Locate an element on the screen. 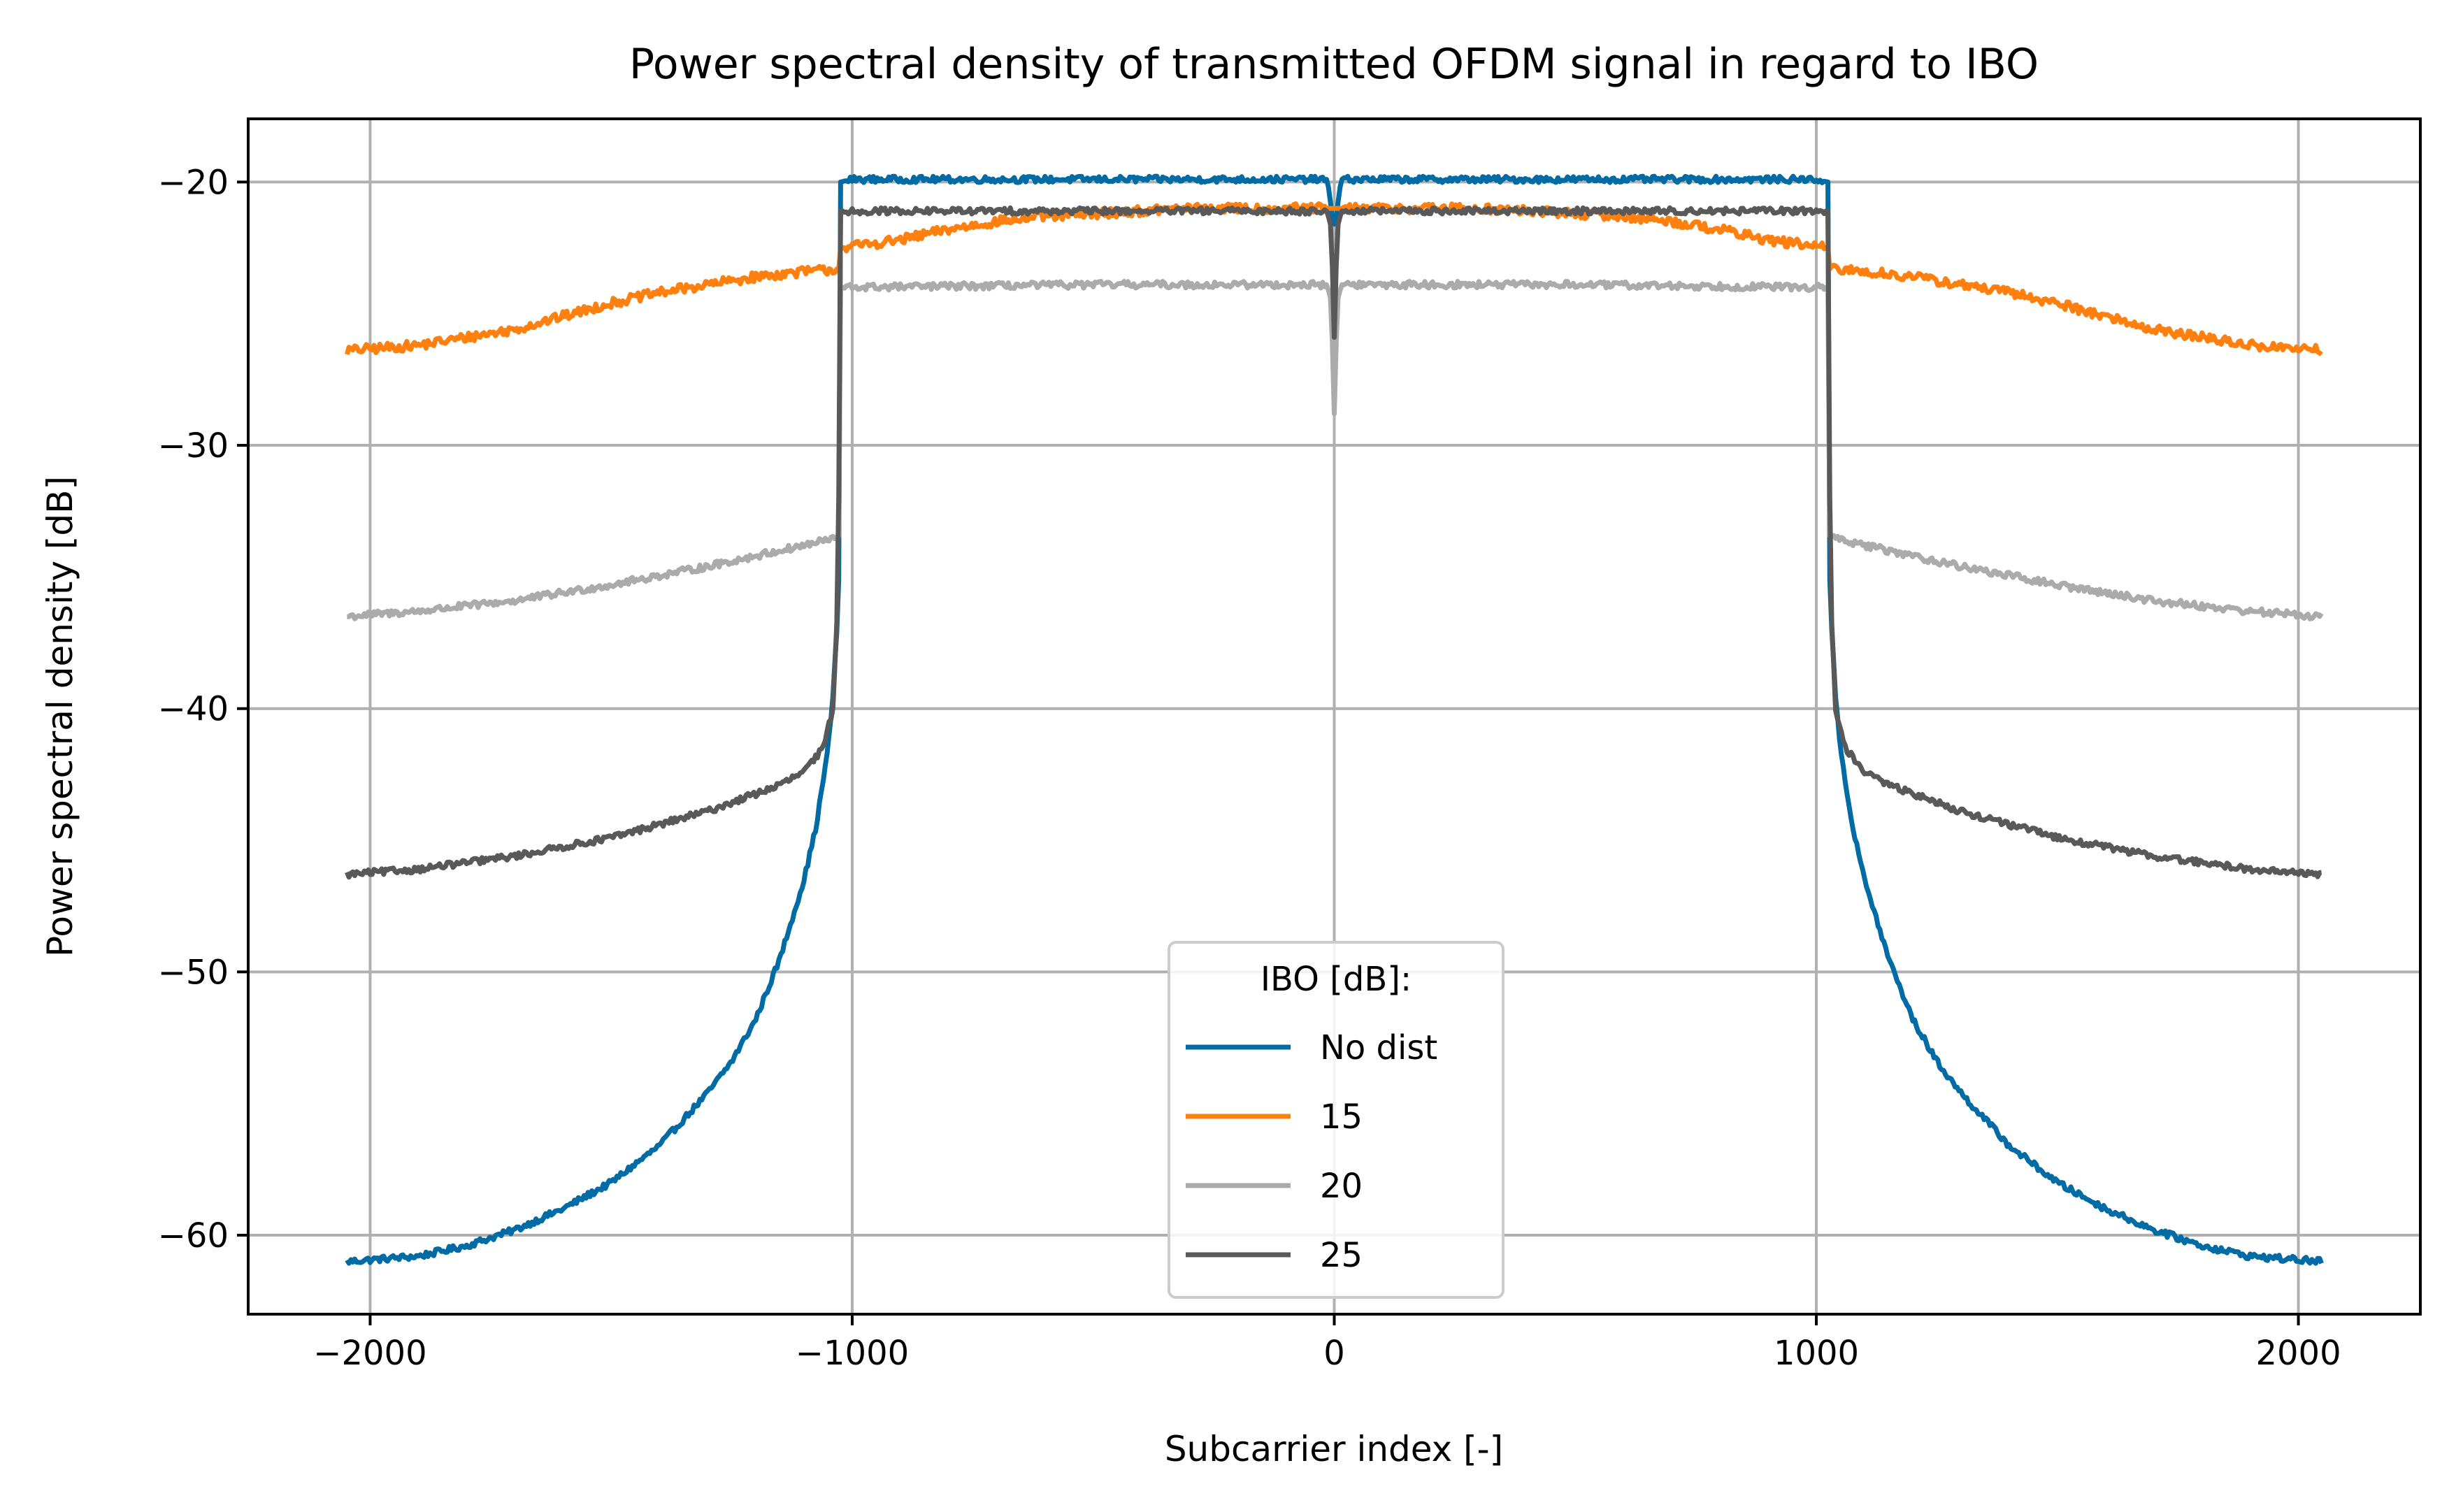  y-tick-label: −30 is located at coordinates (194, 446).